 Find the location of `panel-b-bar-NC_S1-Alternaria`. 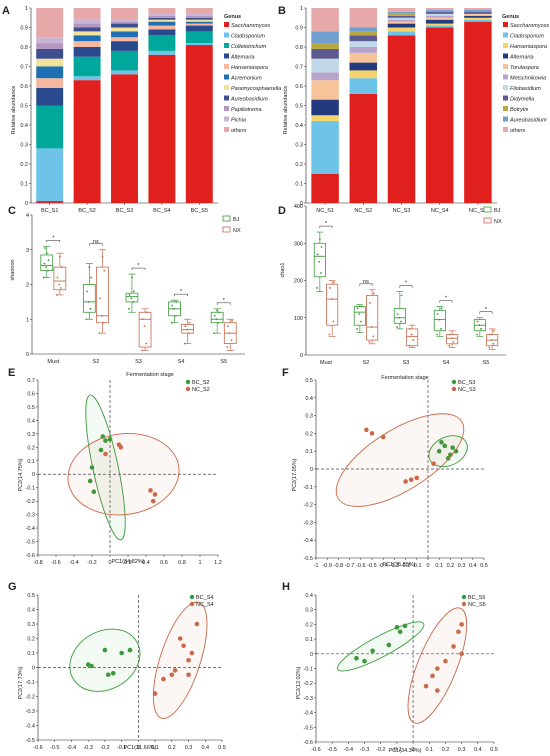

panel-b-bar-NC_S1-Alternaria is located at coordinates (325, 107).